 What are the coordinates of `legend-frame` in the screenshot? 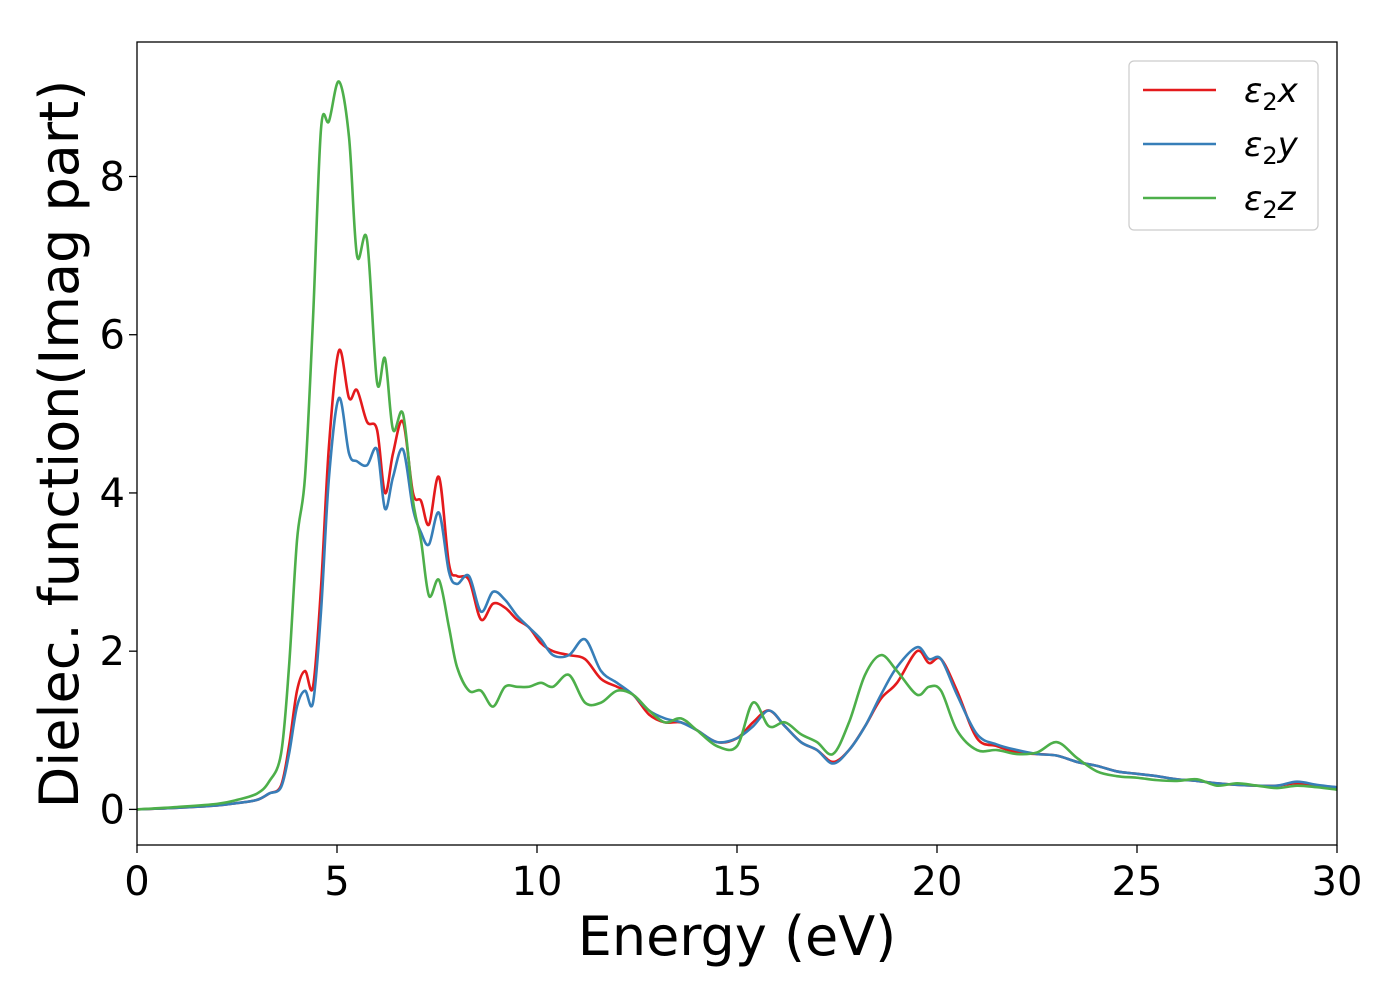 It's located at (1223, 145).